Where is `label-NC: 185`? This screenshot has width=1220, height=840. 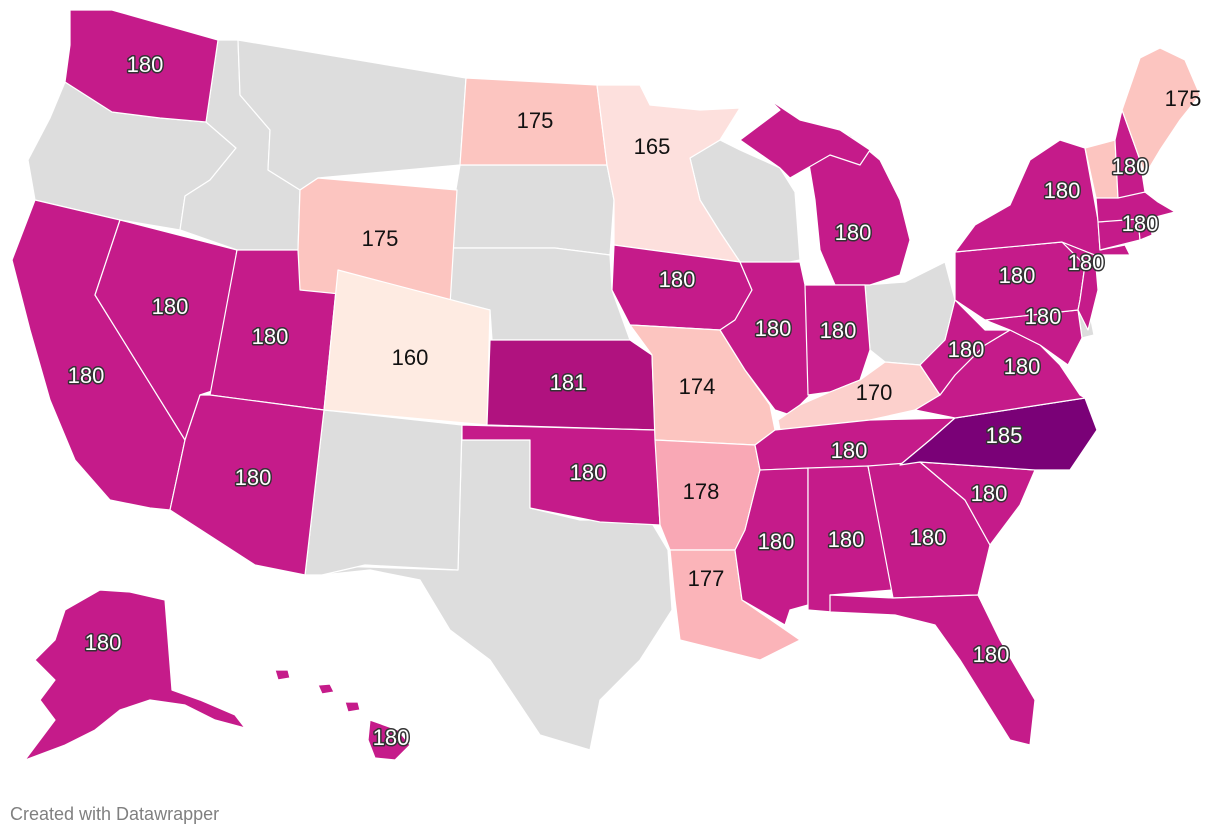
label-NC: 185 is located at coordinates (1004, 435).